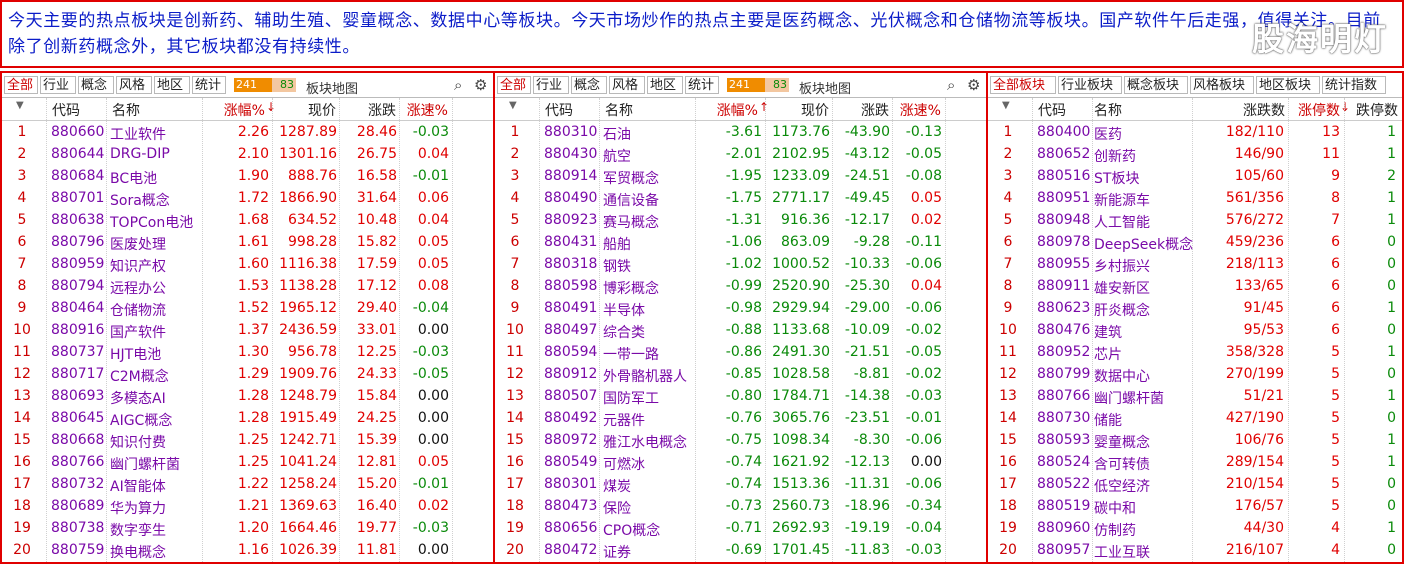 This screenshot has width=1404, height=564. Describe the element at coordinates (1115, 509) in the screenshot. I see `sector-name: 碳中和` at that location.